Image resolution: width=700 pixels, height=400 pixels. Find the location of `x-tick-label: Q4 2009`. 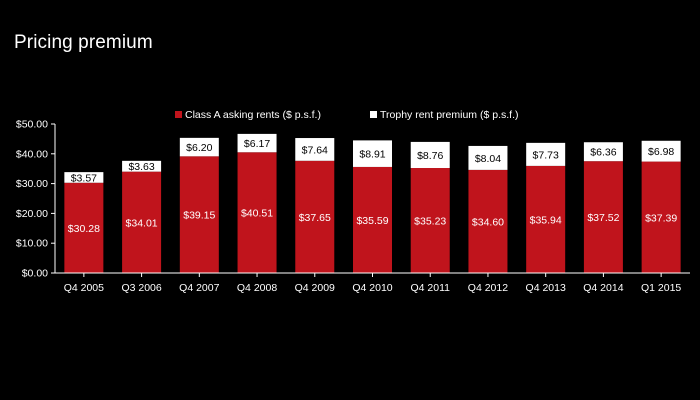

x-tick-label: Q4 2009 is located at coordinates (315, 288).